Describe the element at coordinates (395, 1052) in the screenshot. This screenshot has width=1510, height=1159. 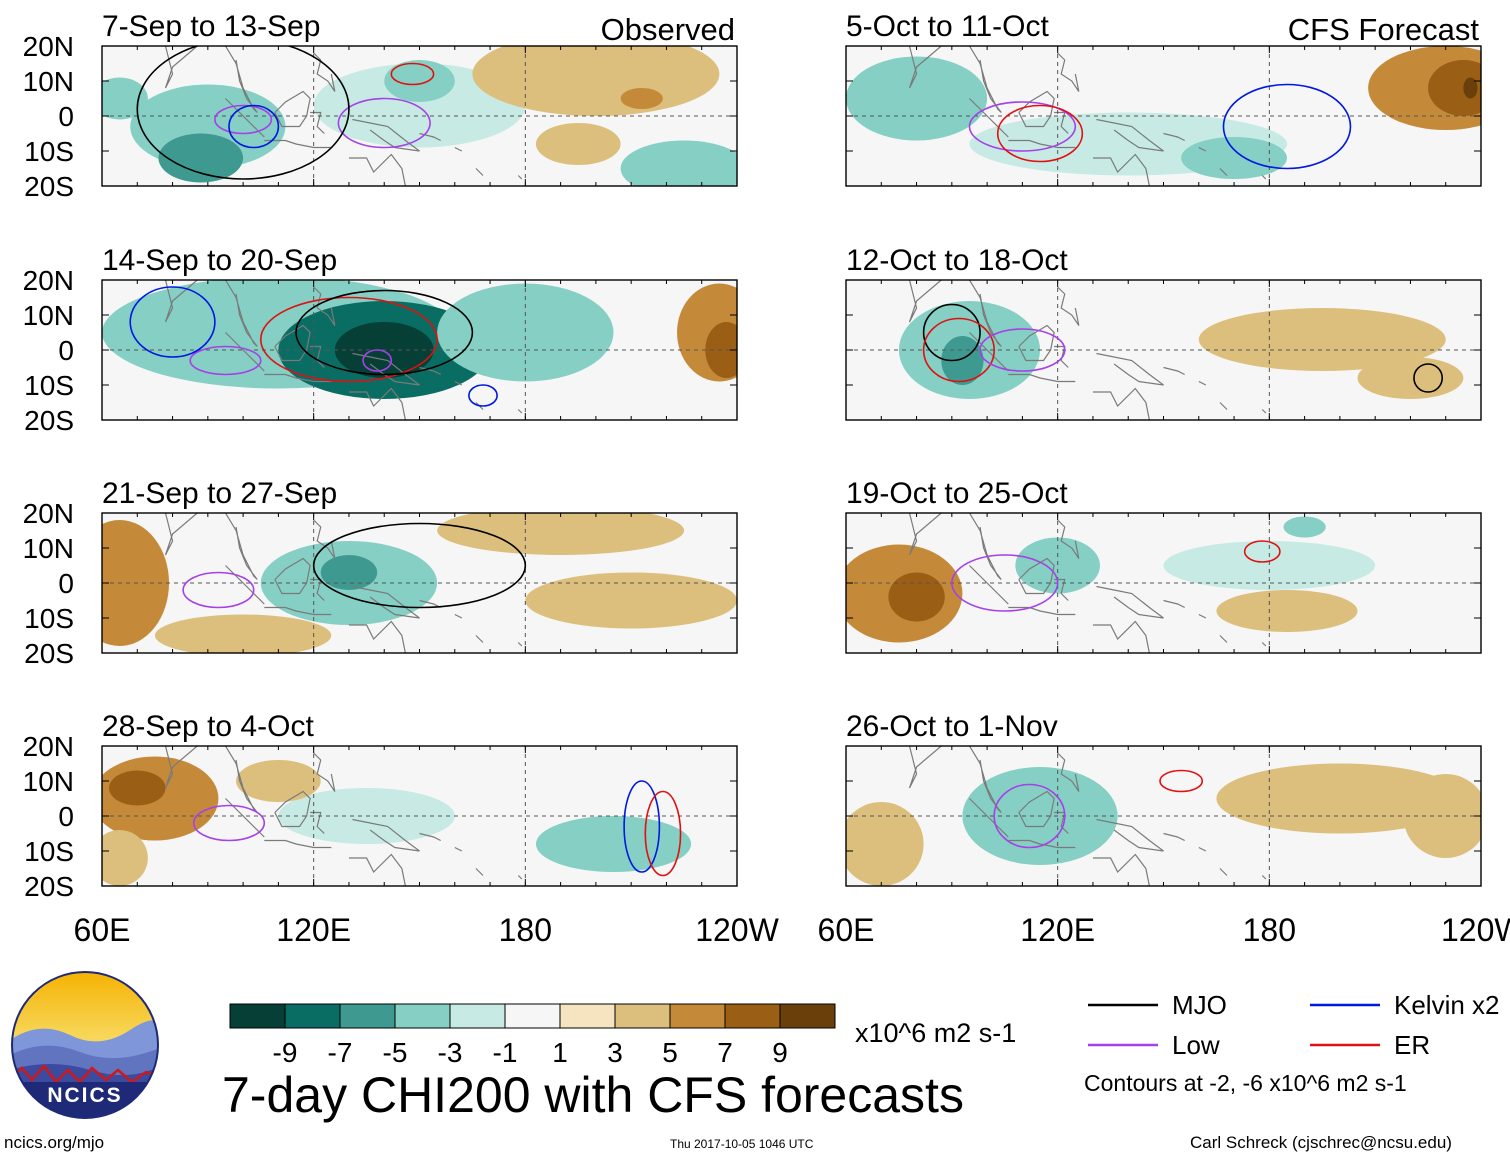
I see `colorbar-tick-label: -5` at that location.